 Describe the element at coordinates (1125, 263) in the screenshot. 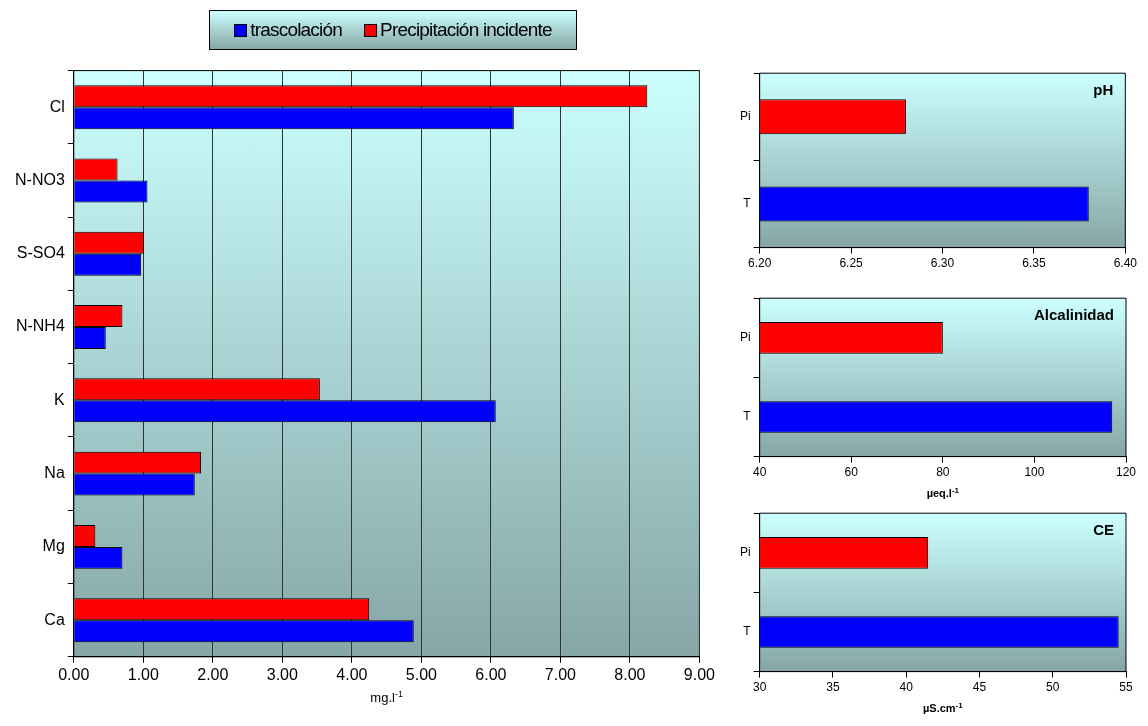

I see `x-tick-label: 6.40` at that location.